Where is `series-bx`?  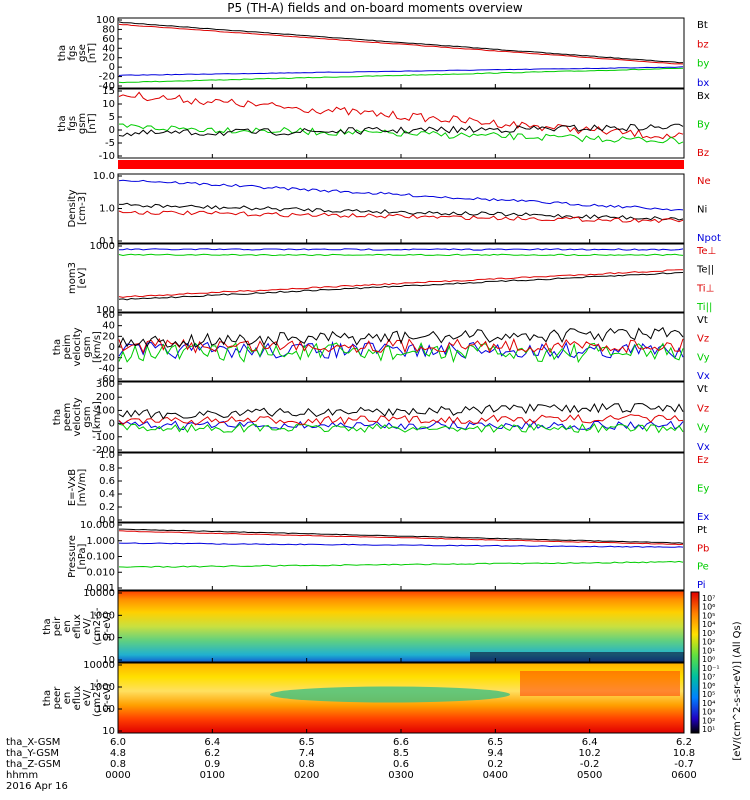 series-bx is located at coordinates (401, 71).